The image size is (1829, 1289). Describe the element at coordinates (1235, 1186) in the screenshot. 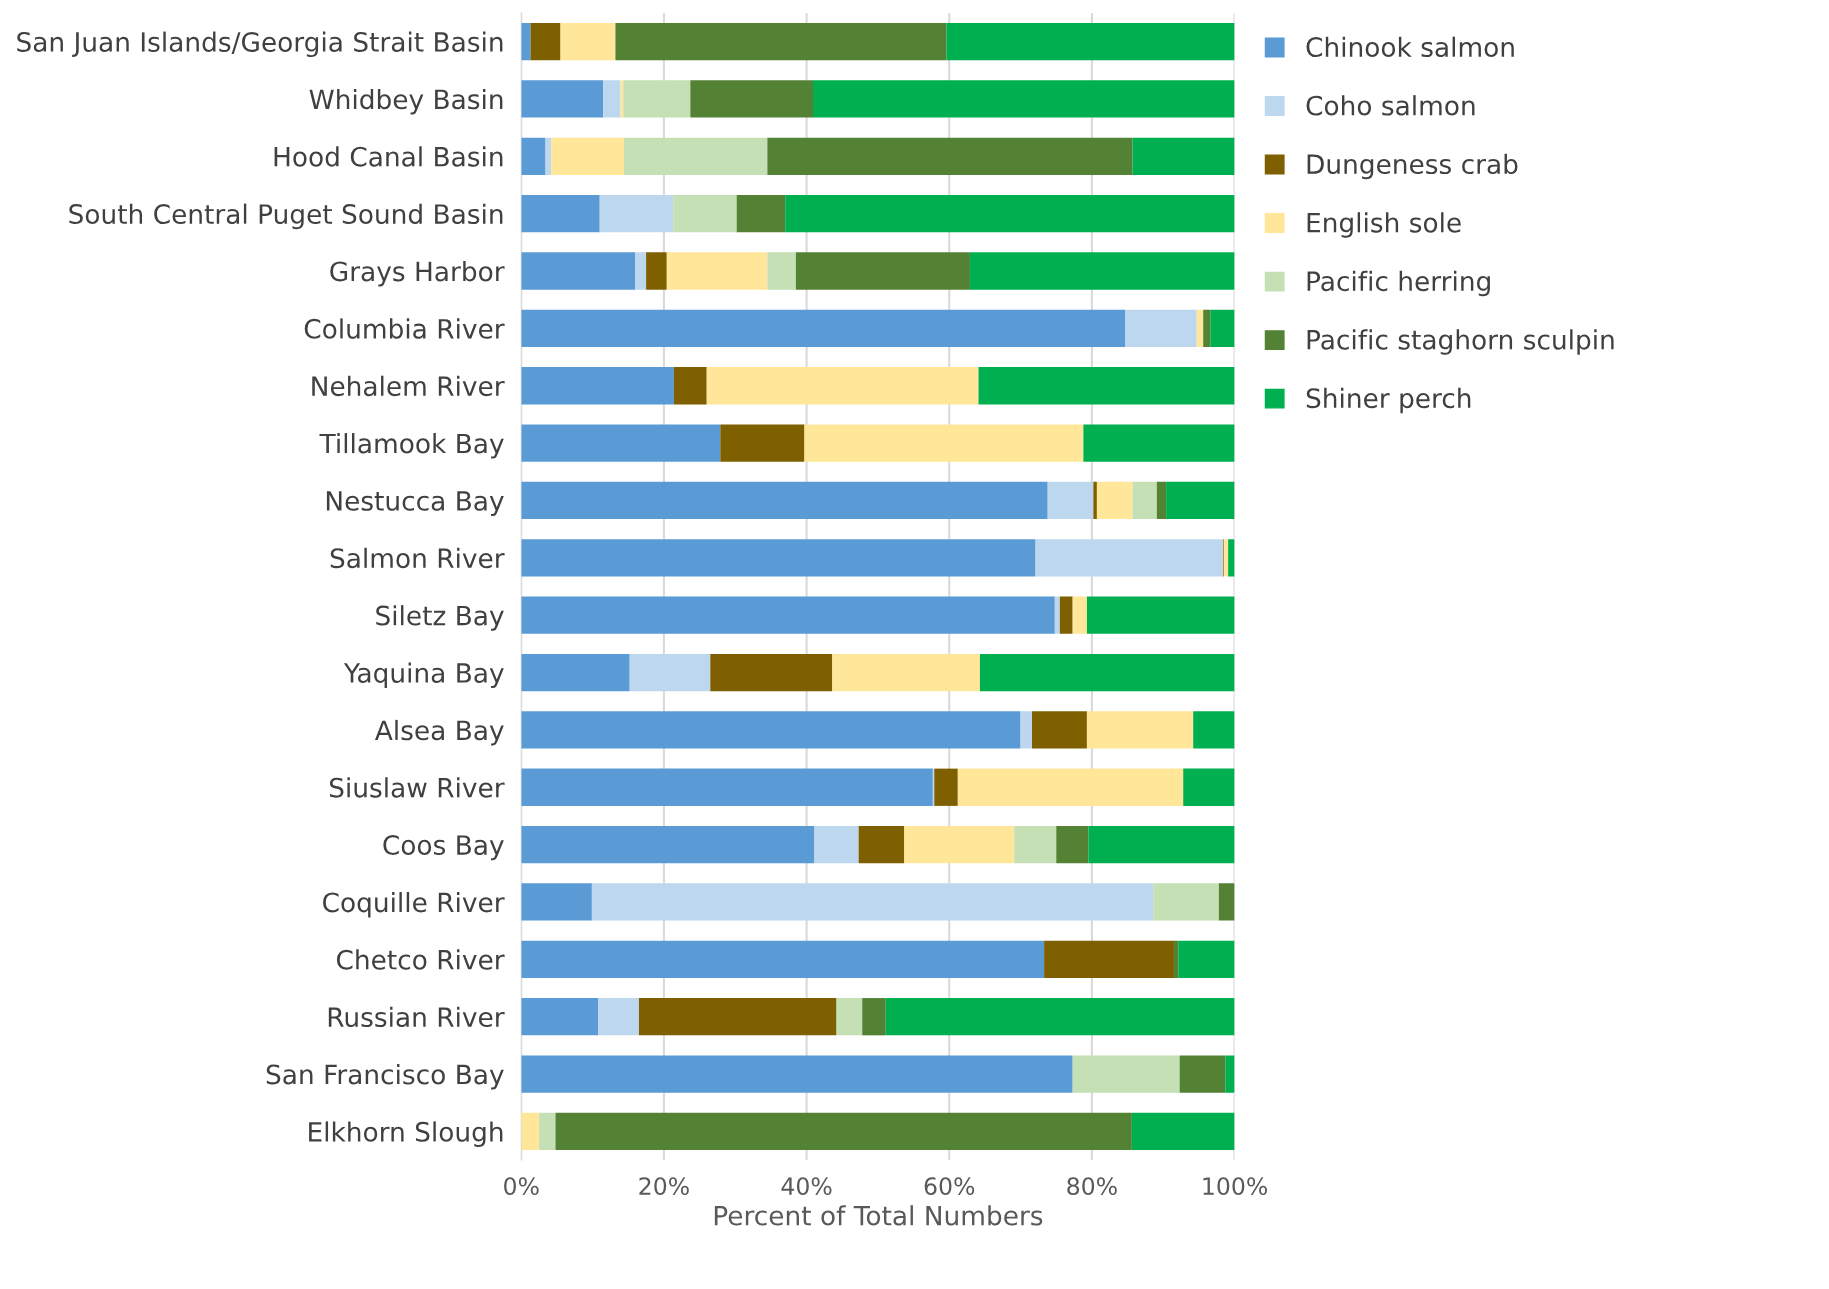

I see `x-tick-label: 100%` at that location.